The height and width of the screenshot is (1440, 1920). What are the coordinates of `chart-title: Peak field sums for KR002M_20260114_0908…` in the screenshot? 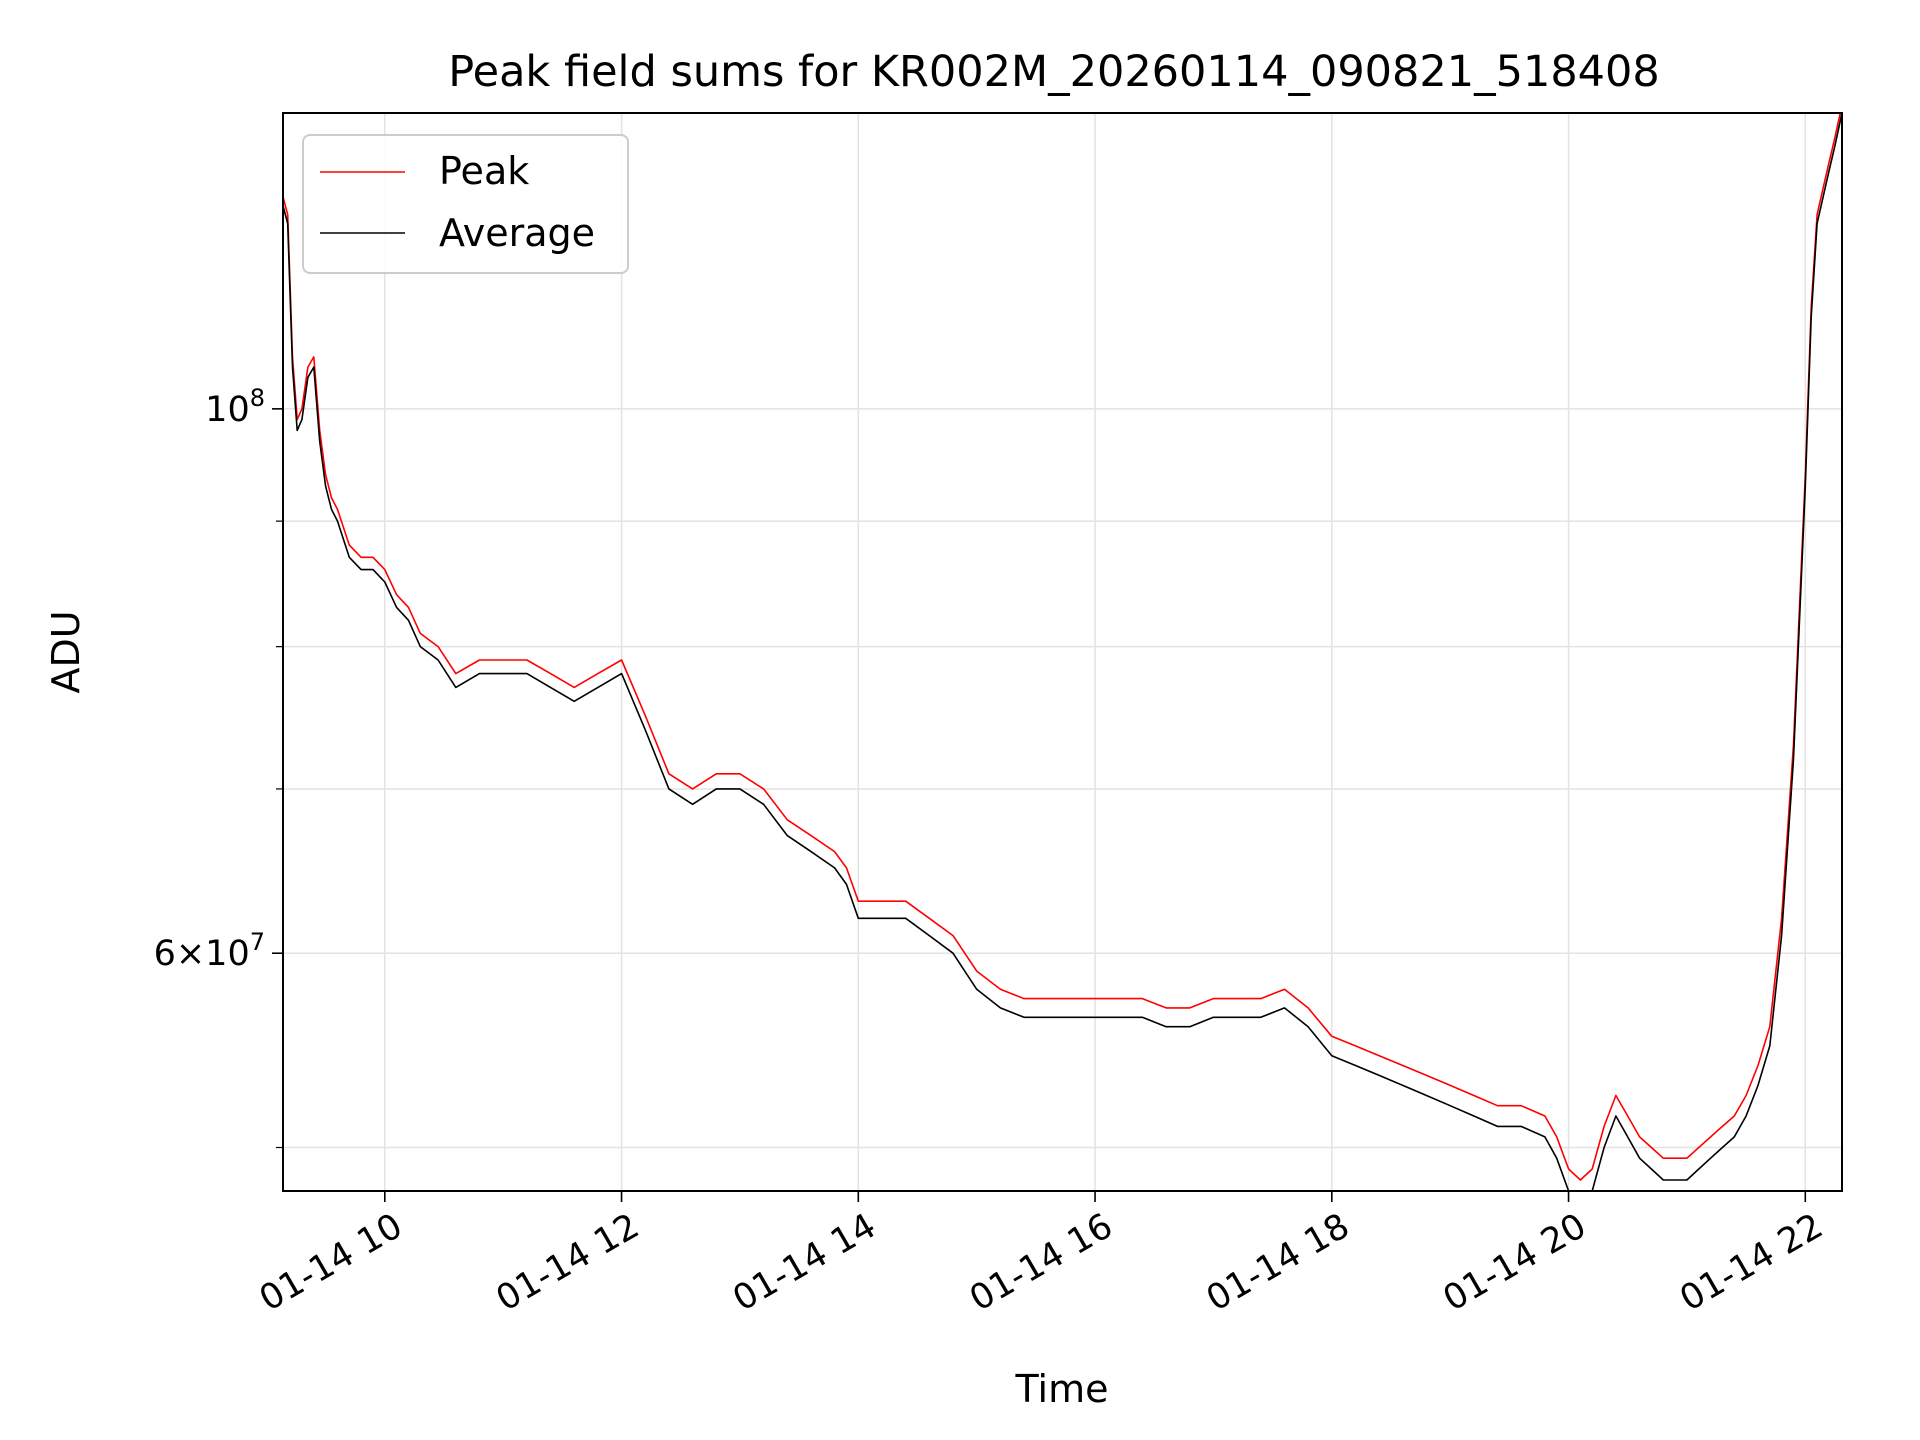 It's located at (1054, 72).